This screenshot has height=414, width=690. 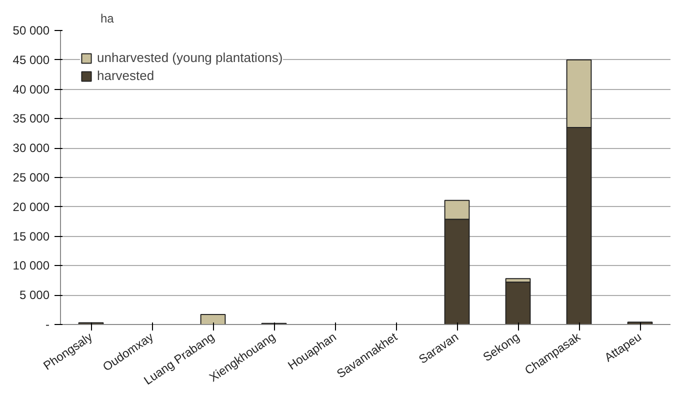 What do you see at coordinates (31, 119) in the screenshot?
I see `y-tick-label: 35 000` at bounding box center [31, 119].